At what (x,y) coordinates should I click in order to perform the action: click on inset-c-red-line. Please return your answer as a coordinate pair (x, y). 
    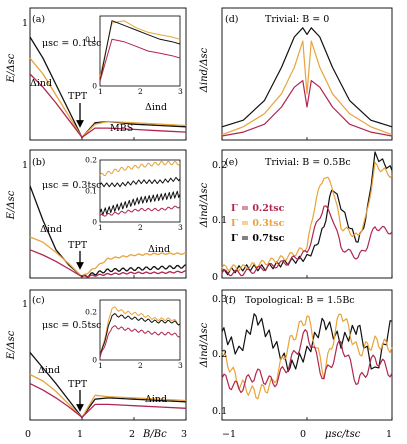
    Looking at the image, I should click on (140, 341).